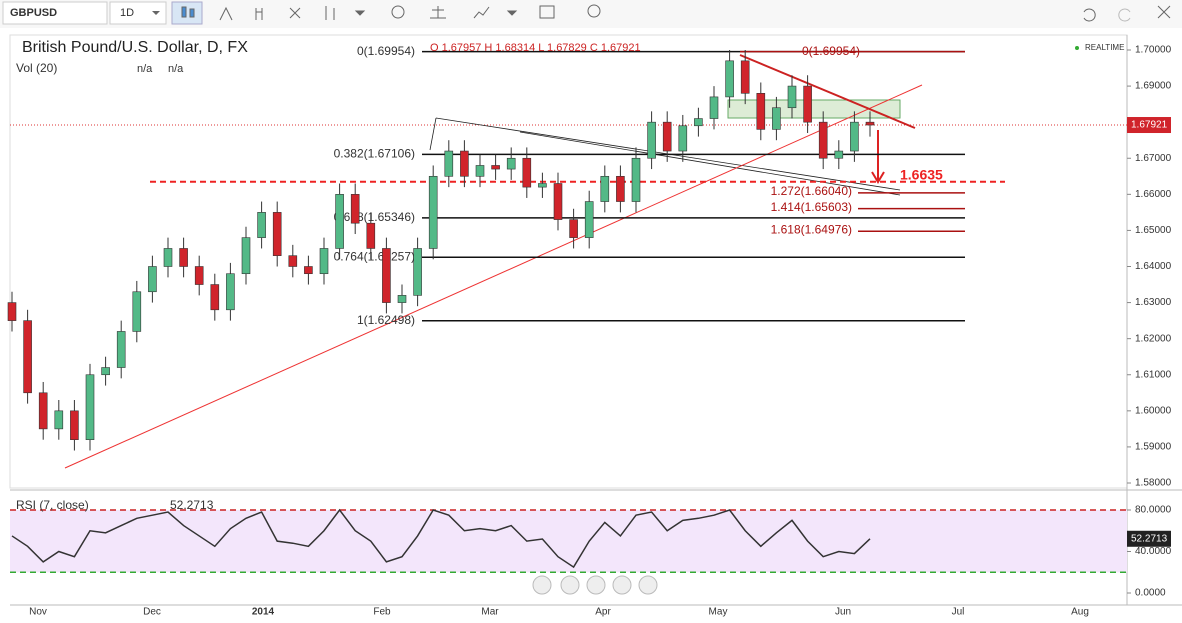 The width and height of the screenshot is (1182, 623). I want to click on realtime-label: REALTIME, so click(1104, 47).